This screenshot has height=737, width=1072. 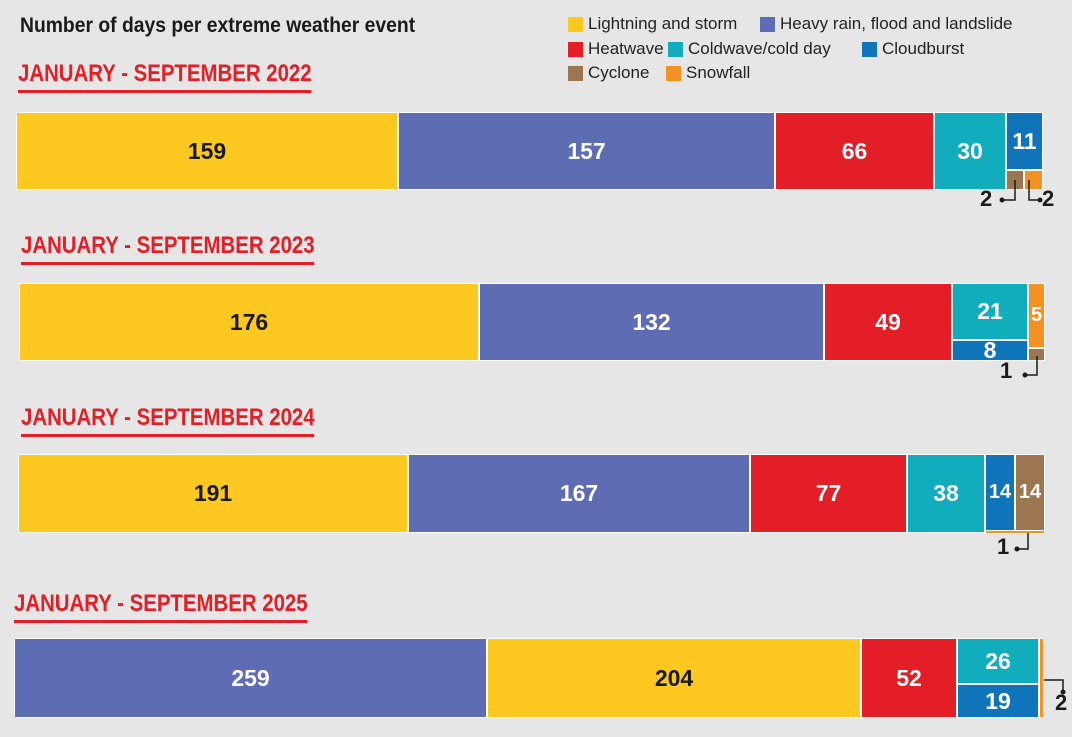 What do you see at coordinates (626, 48) in the screenshot?
I see `legend-label: Heatwave` at bounding box center [626, 48].